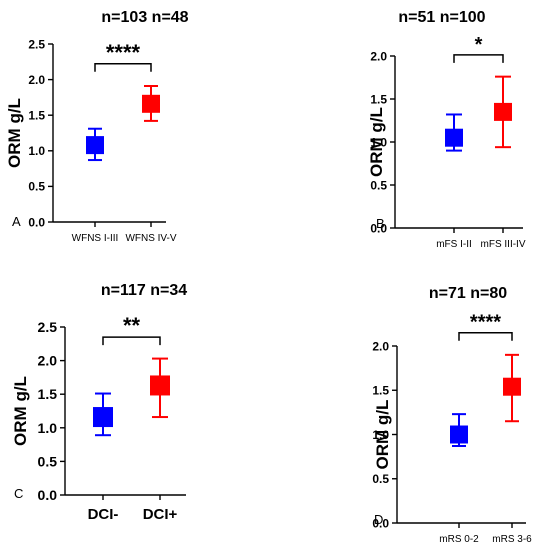 This screenshot has height=555, width=550. What do you see at coordinates (468, 293) in the screenshot?
I see `sample-counts: n=71 n=80` at bounding box center [468, 293].